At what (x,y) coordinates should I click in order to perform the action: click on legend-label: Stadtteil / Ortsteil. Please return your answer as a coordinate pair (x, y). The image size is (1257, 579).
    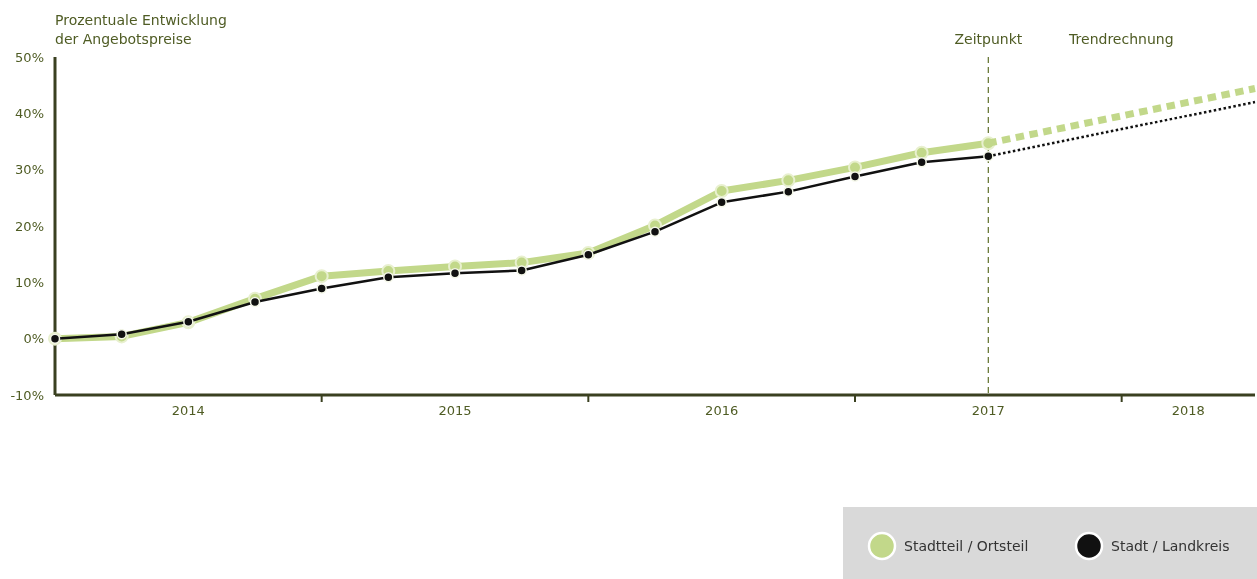
    Looking at the image, I should click on (966, 545).